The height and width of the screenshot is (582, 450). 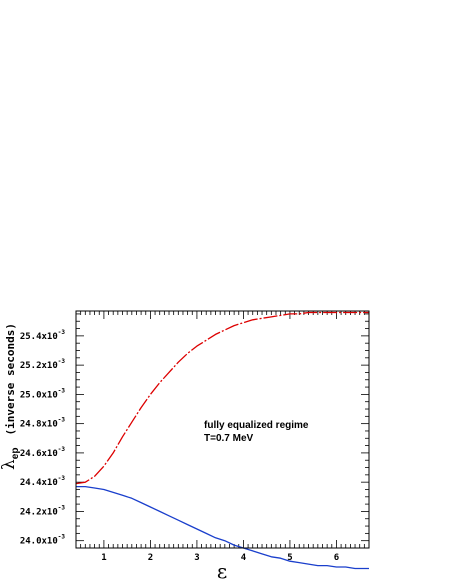 I want to click on y-tick-mantissa: 24.2x10, so click(x=39, y=512).